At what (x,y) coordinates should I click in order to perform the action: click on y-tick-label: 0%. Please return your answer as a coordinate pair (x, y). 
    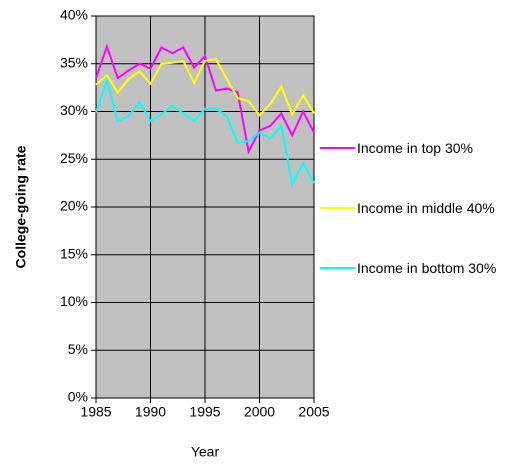
    Looking at the image, I should click on (78, 397).